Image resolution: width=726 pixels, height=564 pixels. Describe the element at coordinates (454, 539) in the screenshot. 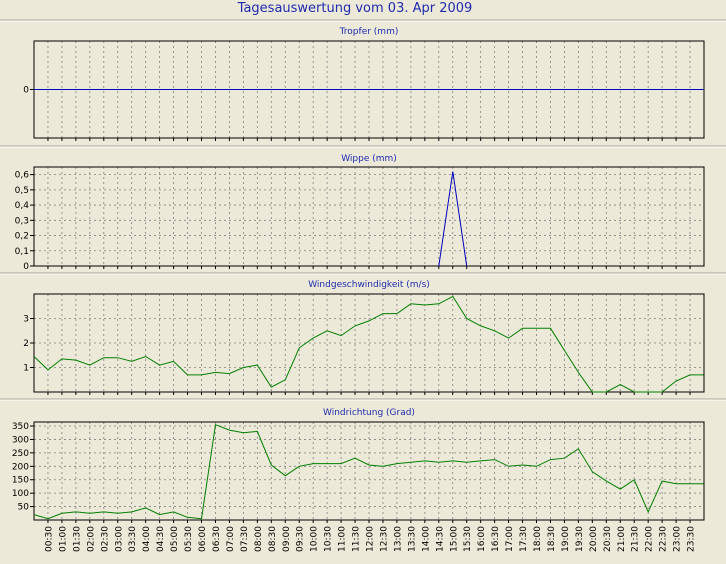

I see `x-tick-label: 15:00` at that location.